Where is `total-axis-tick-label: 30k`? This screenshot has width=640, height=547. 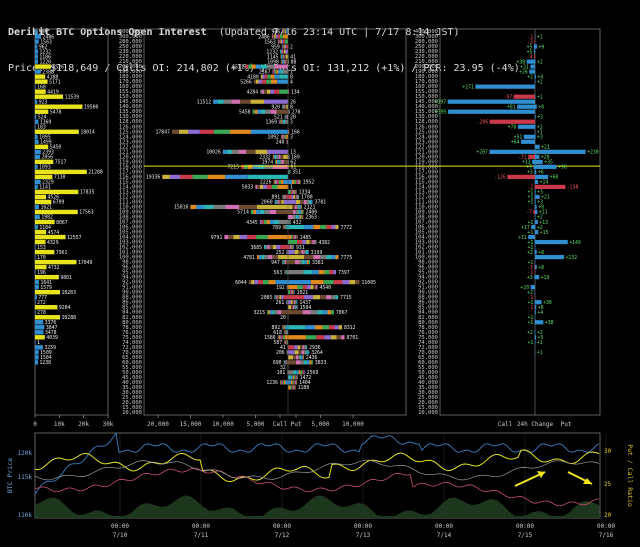 total-axis-tick-label: 30k is located at coordinates (108, 424).